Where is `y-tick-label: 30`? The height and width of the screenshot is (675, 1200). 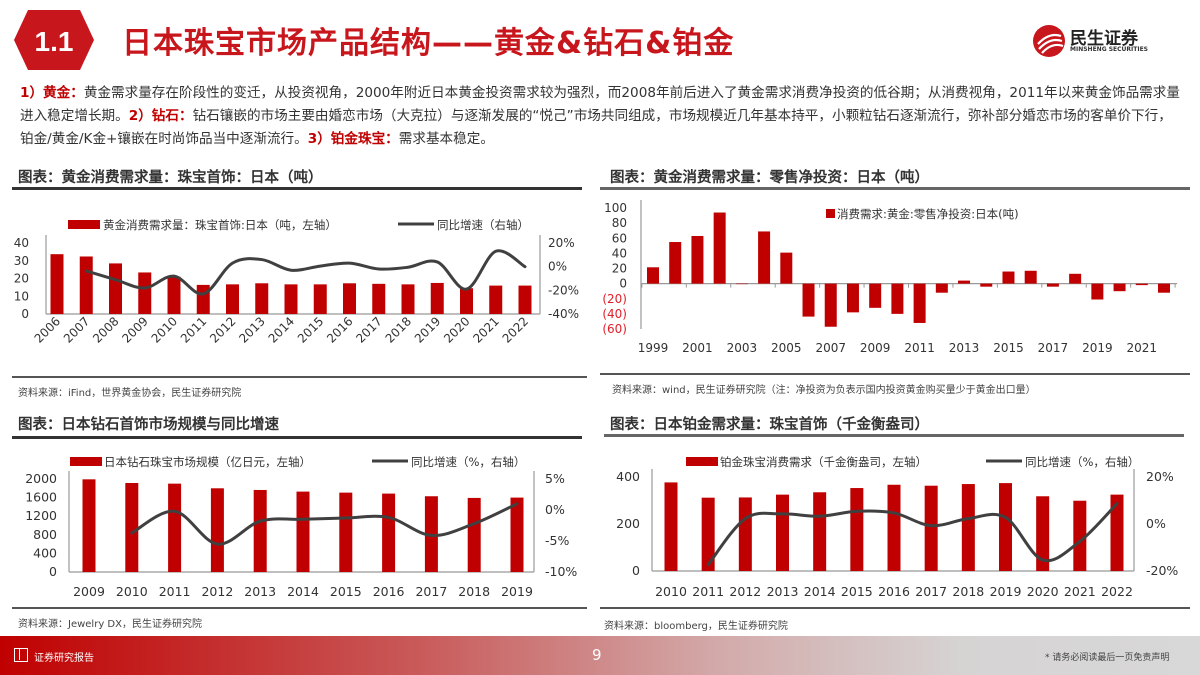
y-tick-label: 30 is located at coordinates (21, 261).